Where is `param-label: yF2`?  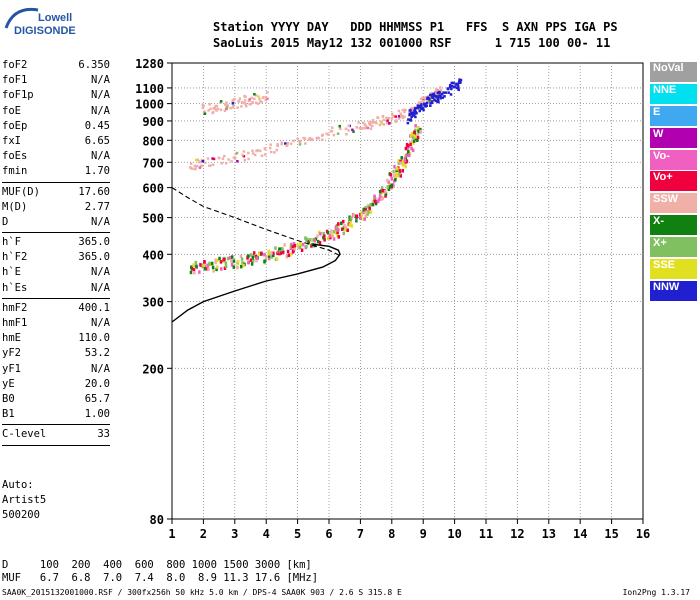
param-label: yF2 is located at coordinates (11, 353).